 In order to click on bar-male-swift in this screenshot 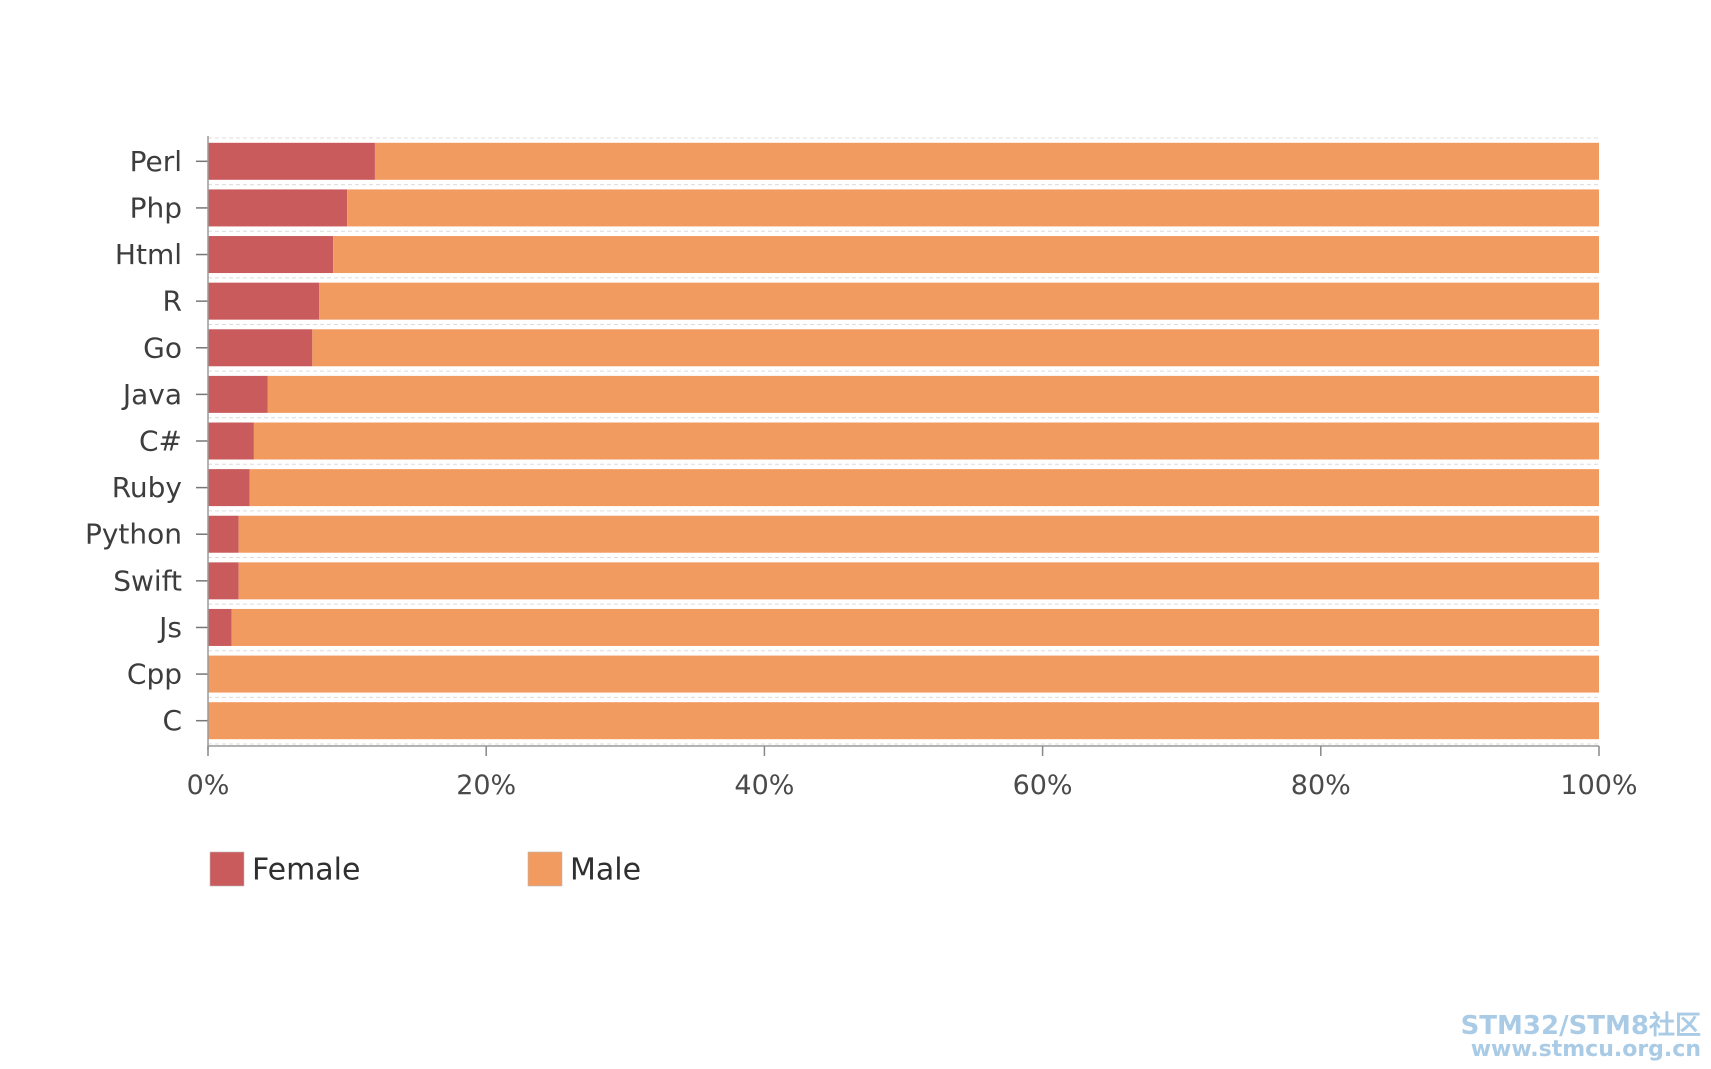, I will do `click(918, 581)`.